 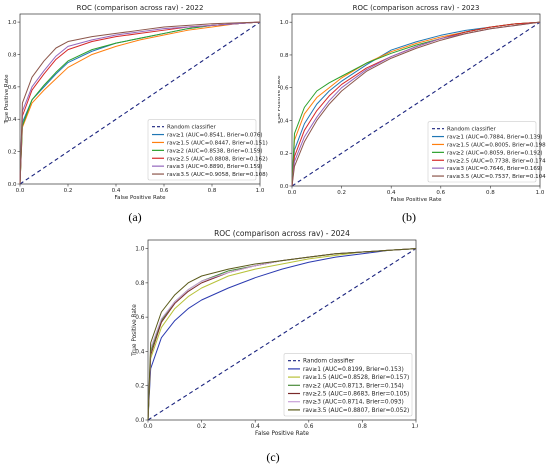 What do you see at coordinates (353, 386) in the screenshot?
I see `legend-entry-series-2: rav≥2 (AUC=0.8713, Brier=0.154)` at bounding box center [353, 386].